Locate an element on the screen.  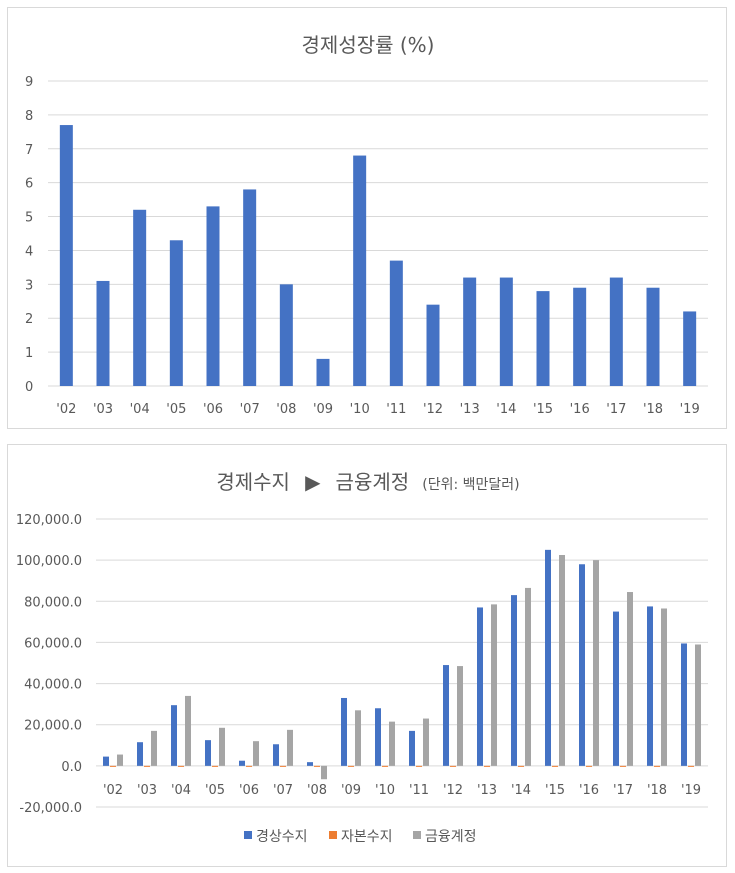
chart-title: 경제수지 ▶ 금융계정 (단위: 백만달러) is located at coordinates (367, 482).